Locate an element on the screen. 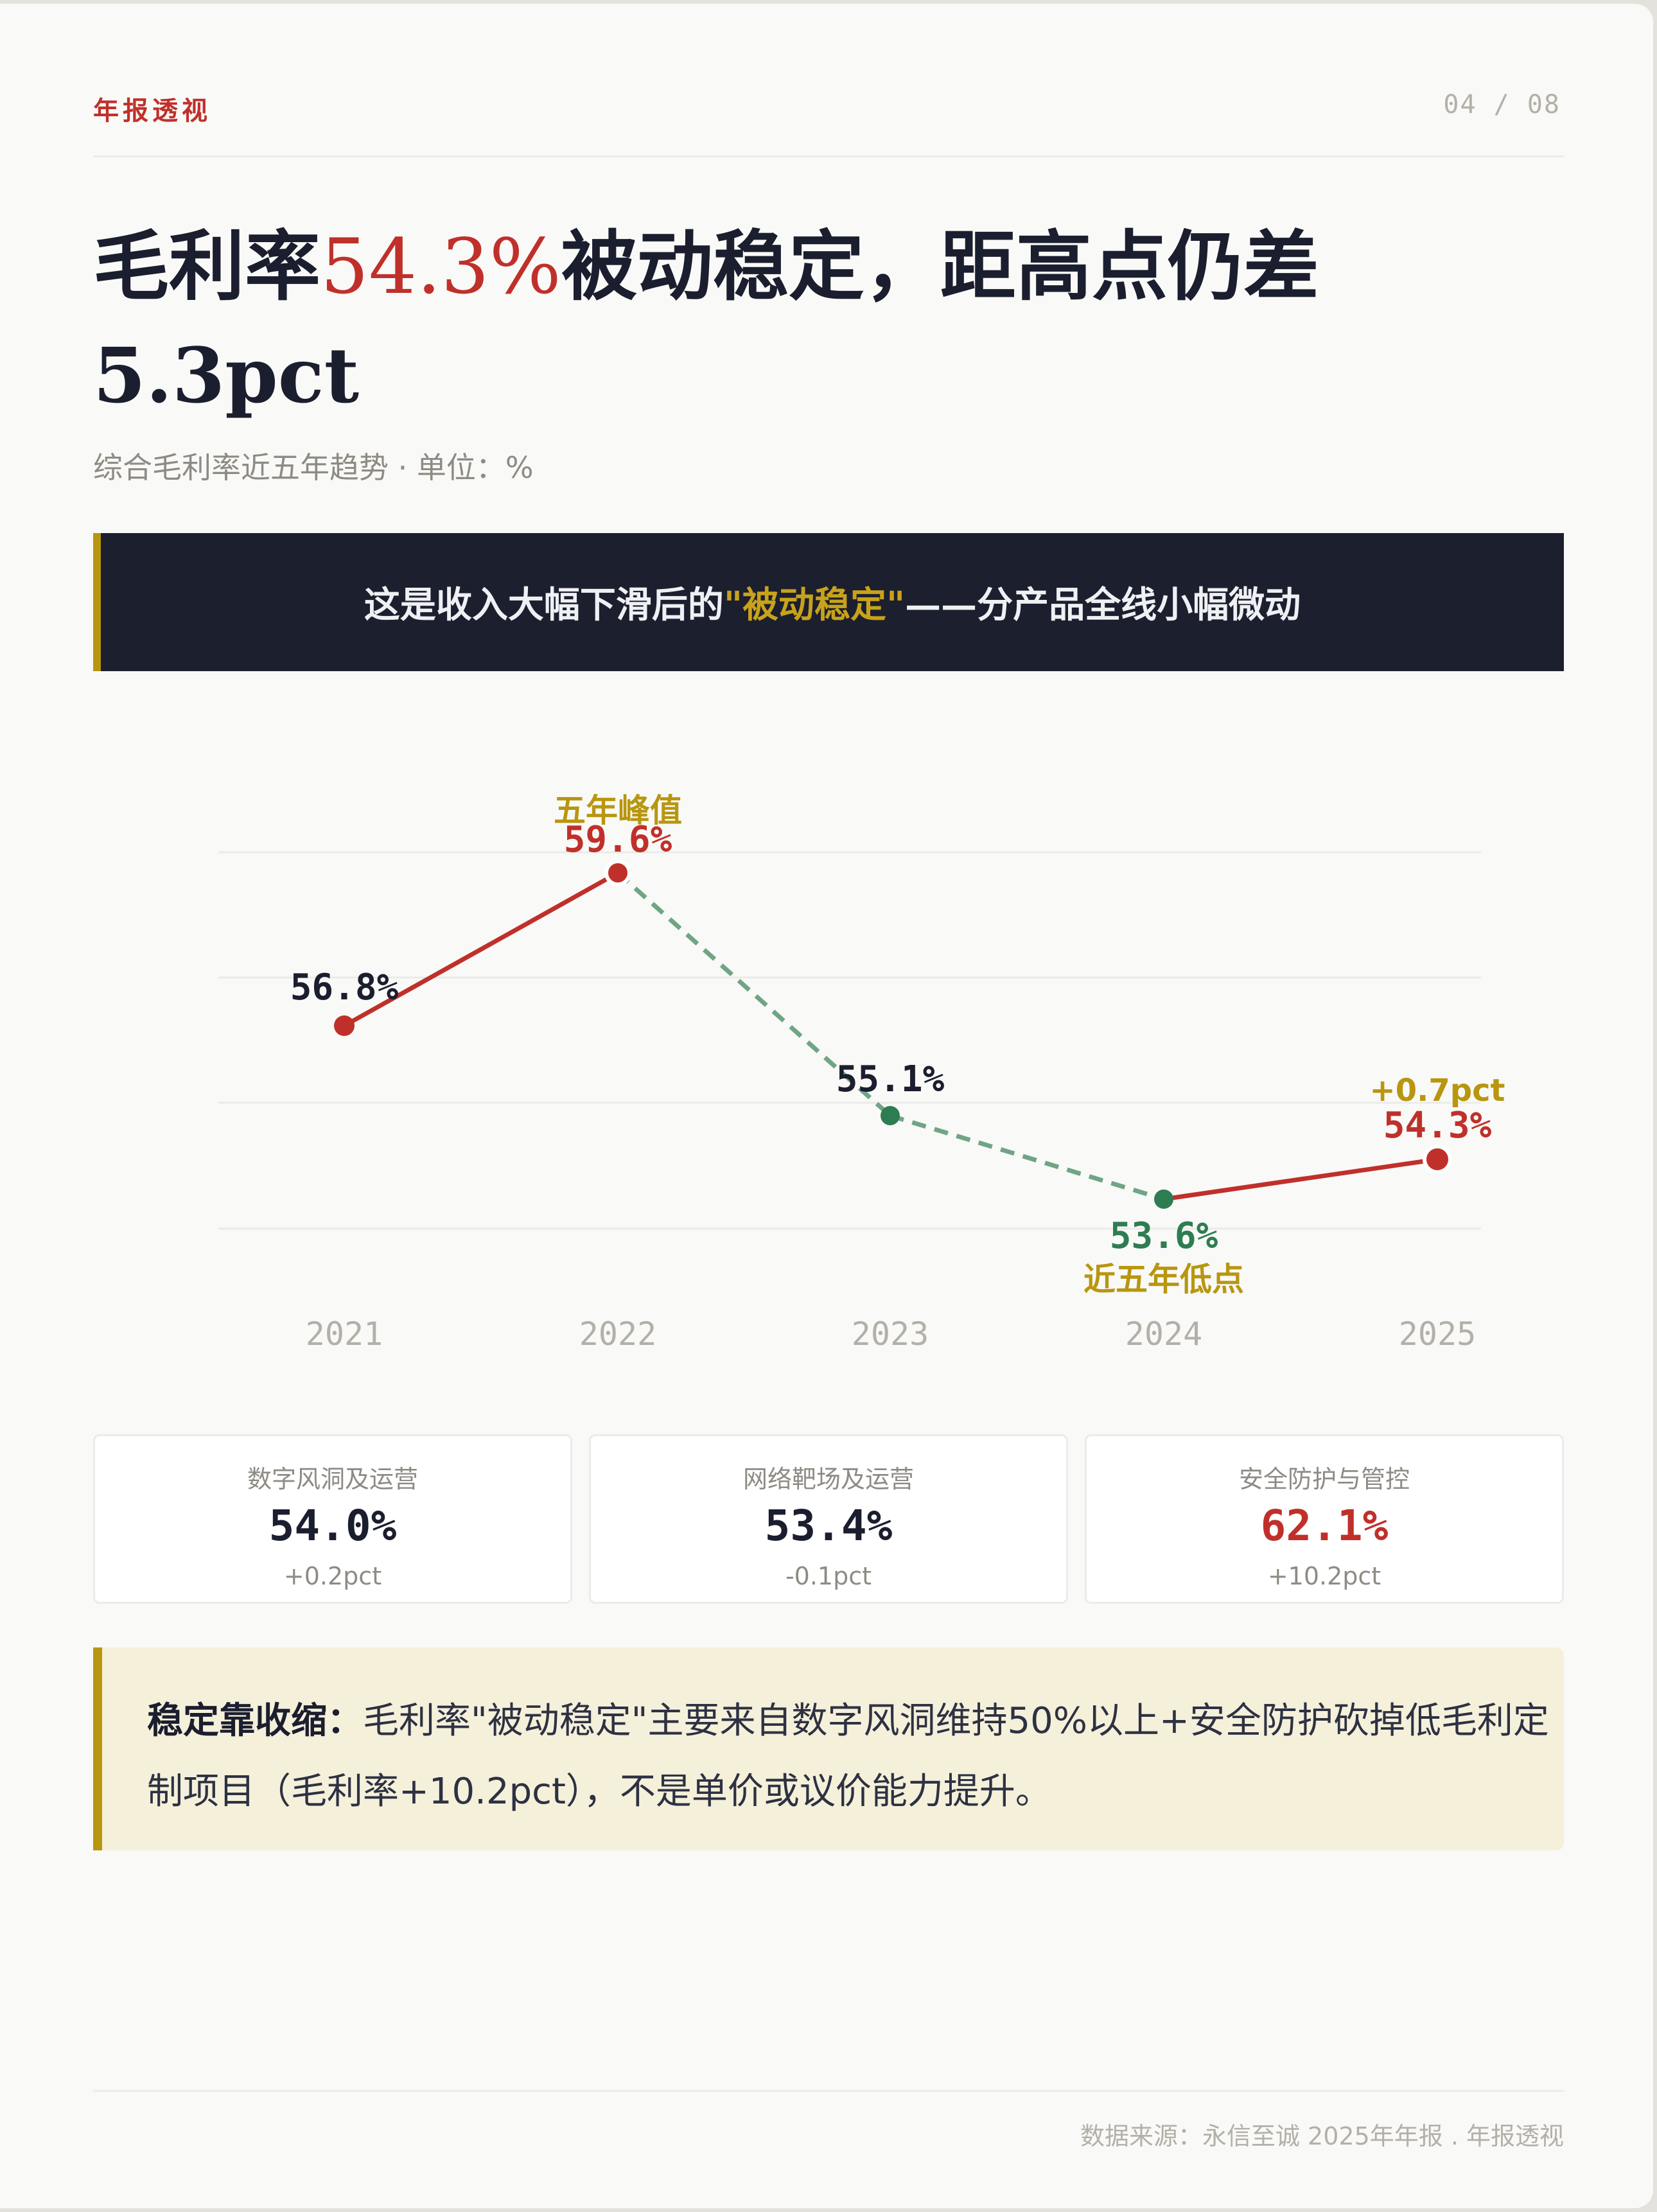  point-2022 is located at coordinates (617, 873).